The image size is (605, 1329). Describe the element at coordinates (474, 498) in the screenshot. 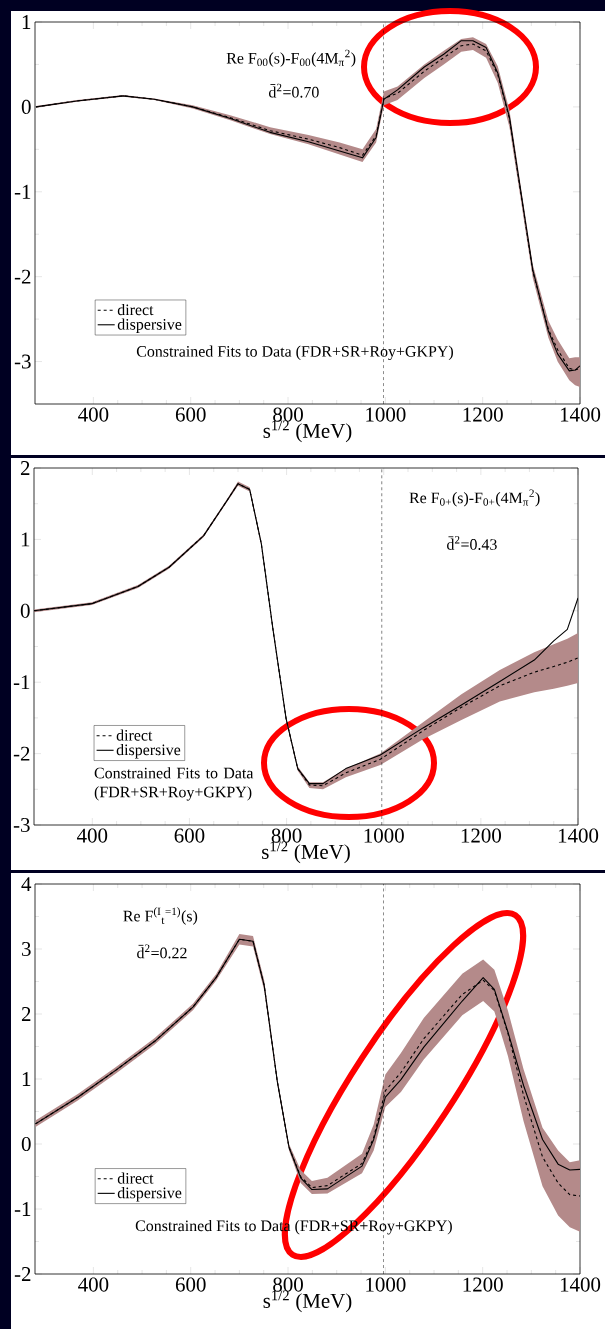

I see `annotation: Re F$_{0+}$(s)-F$_{0+}$(4M$_{π}$$^{2}$)` at that location.